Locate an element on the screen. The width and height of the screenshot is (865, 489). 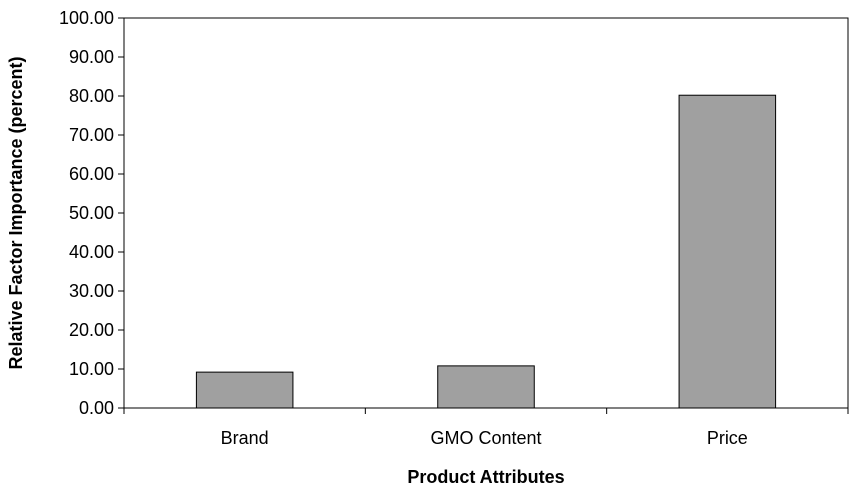
y-tick-label: 70.00 is located at coordinates (91, 135).